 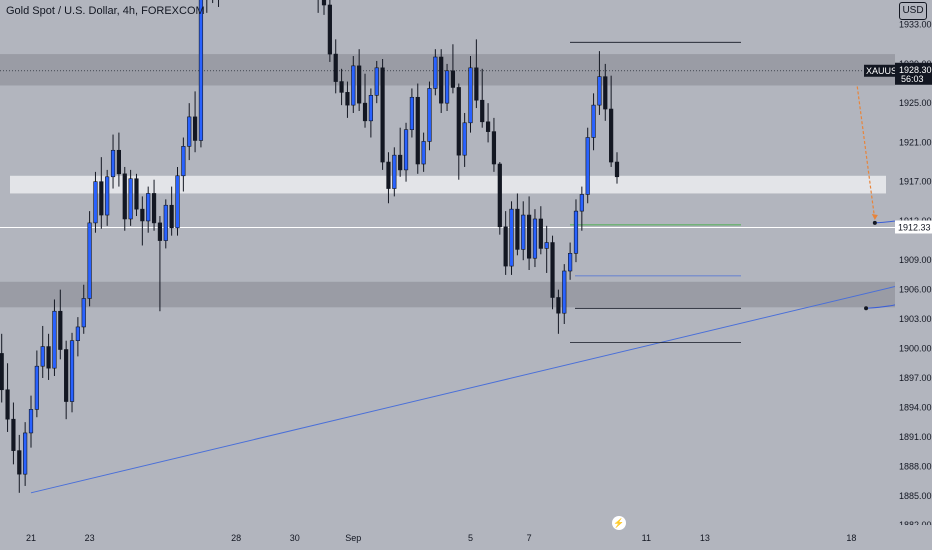 I want to click on lightning-icon: ⚡, so click(x=619, y=523).